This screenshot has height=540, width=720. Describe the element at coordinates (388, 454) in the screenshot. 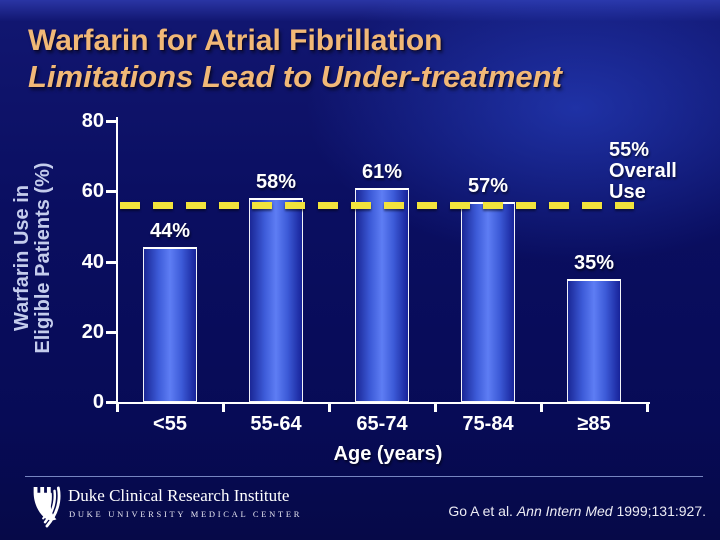

I see `x-axis-title: Age (years)` at that location.